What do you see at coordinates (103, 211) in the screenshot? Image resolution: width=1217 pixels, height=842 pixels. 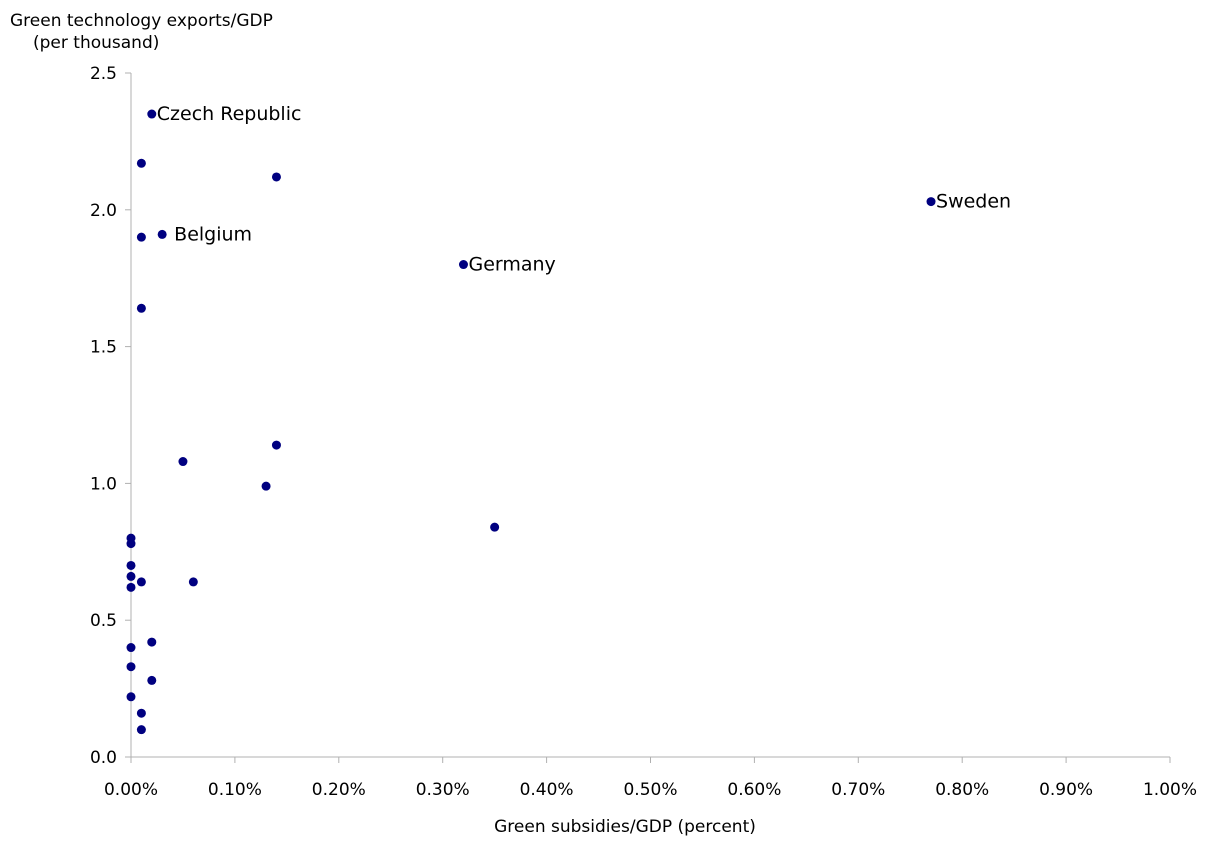 I see `y-tick-label: 2.0` at bounding box center [103, 211].